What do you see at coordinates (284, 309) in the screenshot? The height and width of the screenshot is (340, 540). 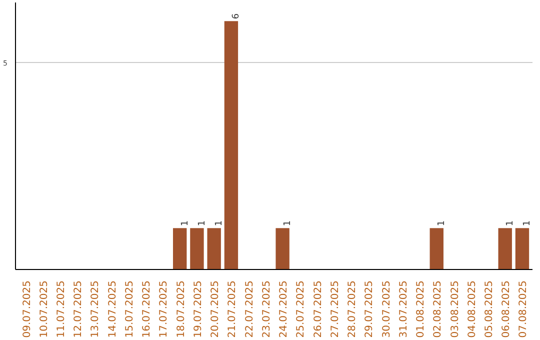 I see `x-tick-label: 24.07.2025` at bounding box center [284, 309].